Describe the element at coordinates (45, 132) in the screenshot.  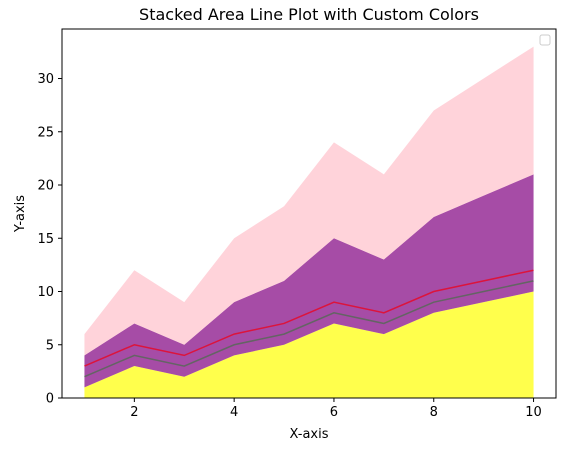
I see `y-tick-label: 25` at that location.